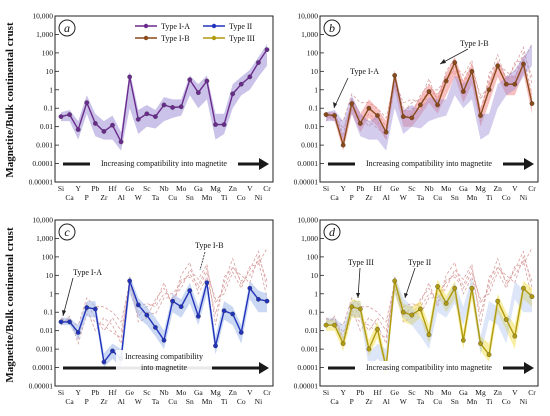 This screenshot has width=550, height=416. What do you see at coordinates (429, 367) in the screenshot?
I see `arrow-text: Increasing compatibility into magnetite` at bounding box center [429, 367].